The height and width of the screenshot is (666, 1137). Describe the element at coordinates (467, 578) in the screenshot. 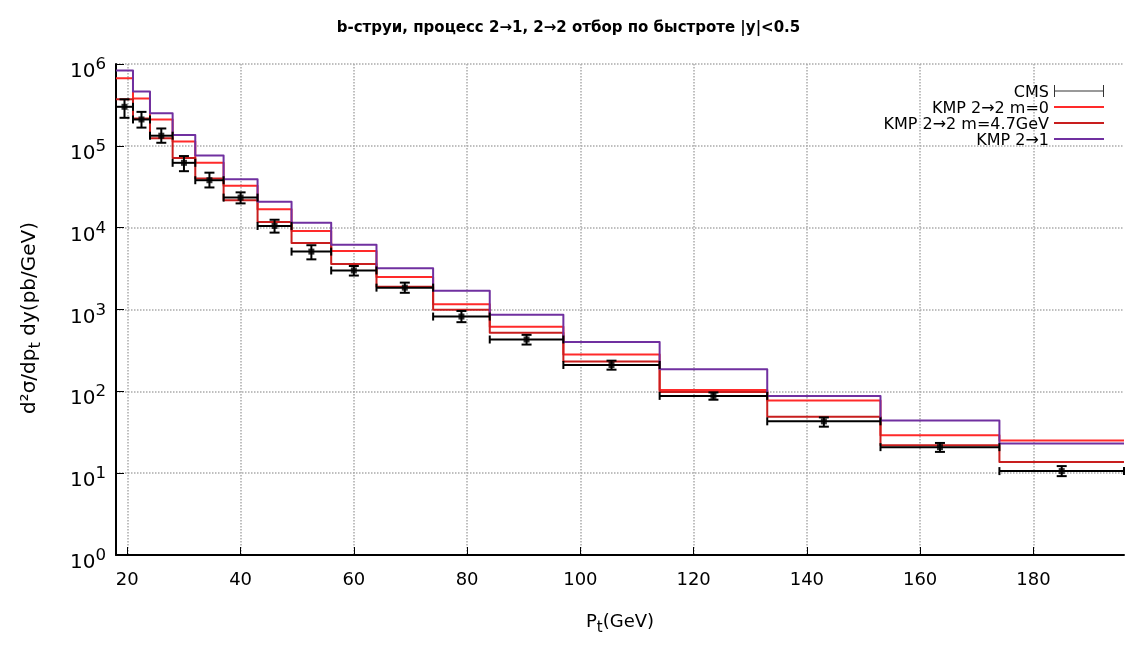

I see `x-tick-label: 80` at that location.